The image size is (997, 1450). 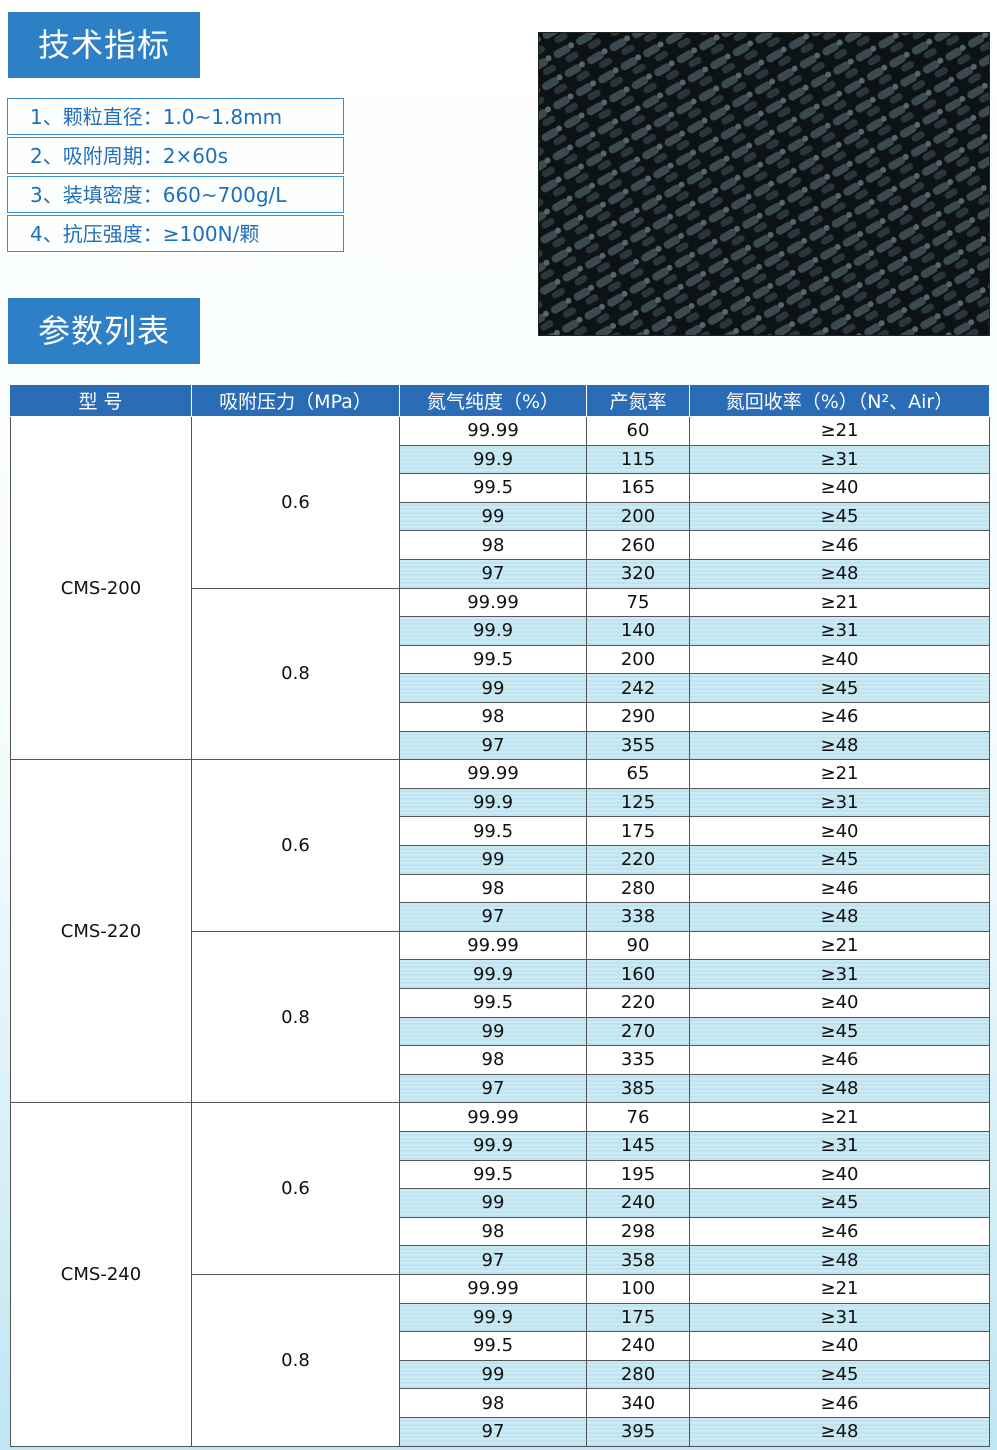 What do you see at coordinates (638, 774) in the screenshot?
I see `table-cell: 65` at bounding box center [638, 774].